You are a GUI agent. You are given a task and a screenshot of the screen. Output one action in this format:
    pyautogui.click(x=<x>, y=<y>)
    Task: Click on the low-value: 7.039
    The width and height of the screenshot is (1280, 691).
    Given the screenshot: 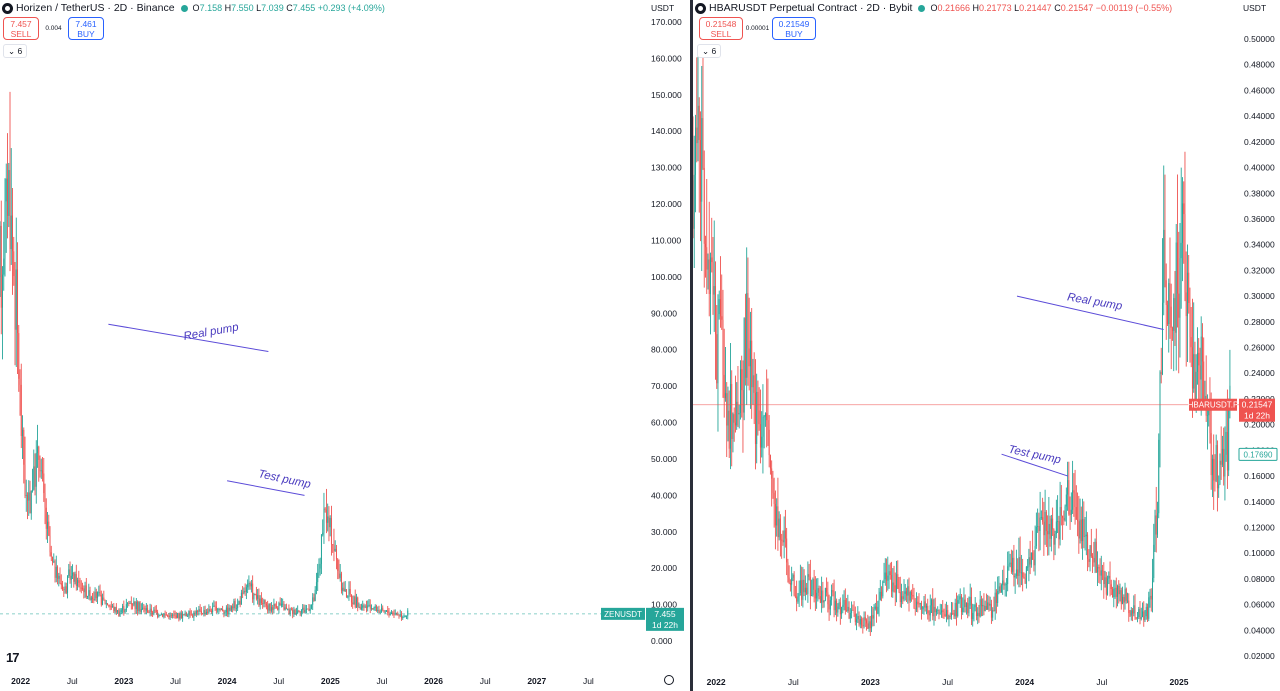 What is the action you would take?
    pyautogui.click(x=272, y=8)
    